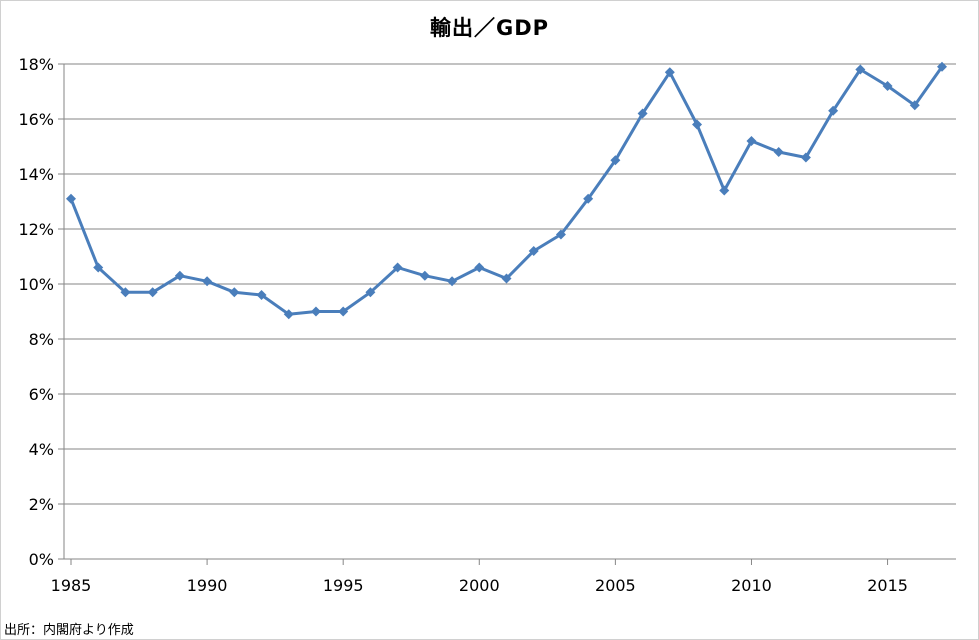  Describe the element at coordinates (370, 292) in the screenshot. I see `data-point-1996` at that location.